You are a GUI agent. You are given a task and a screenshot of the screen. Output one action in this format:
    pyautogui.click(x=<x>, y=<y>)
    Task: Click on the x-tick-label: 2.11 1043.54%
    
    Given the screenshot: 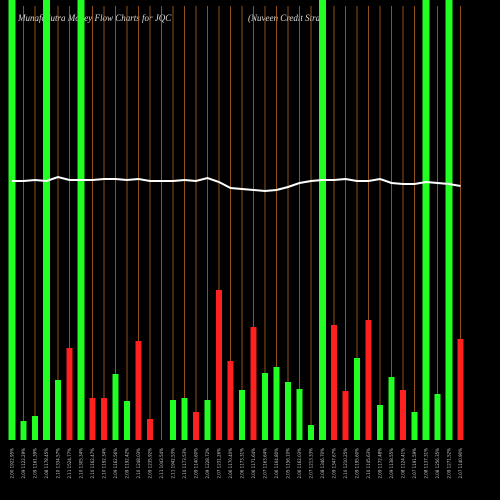 What is the action you would take?
    pyautogui.click(x=161, y=463)
    